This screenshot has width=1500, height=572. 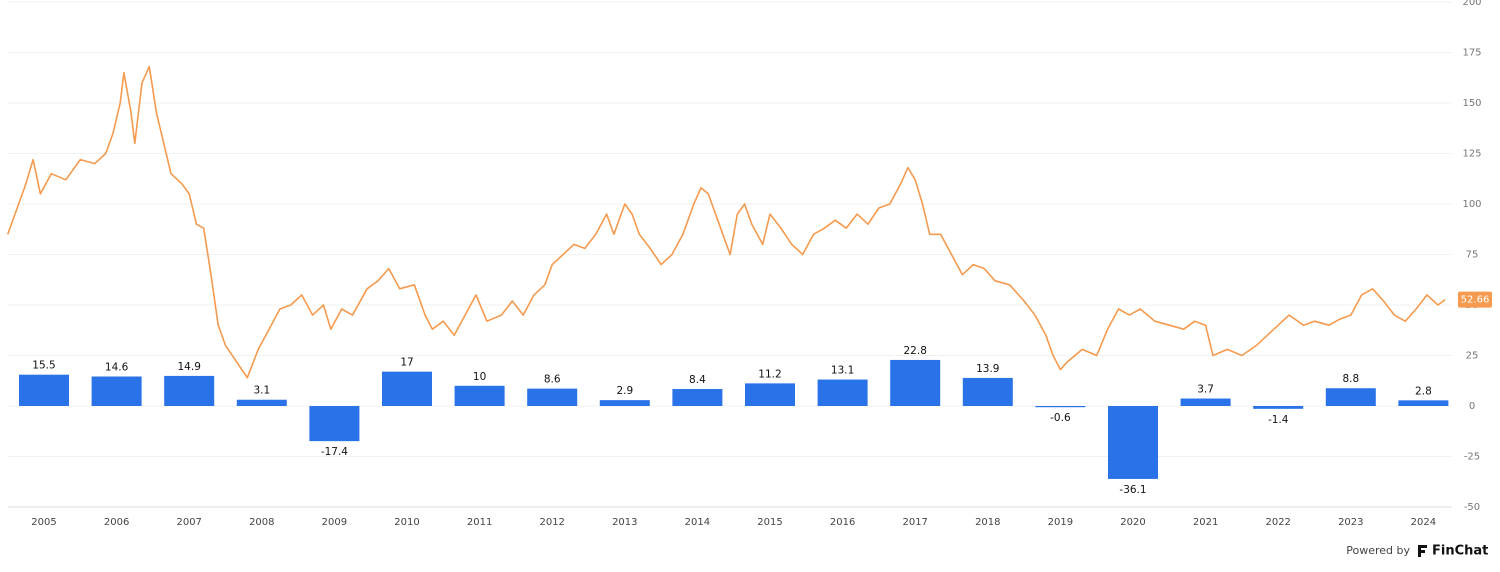 I want to click on value-label: -0.6, so click(x=1060, y=418).